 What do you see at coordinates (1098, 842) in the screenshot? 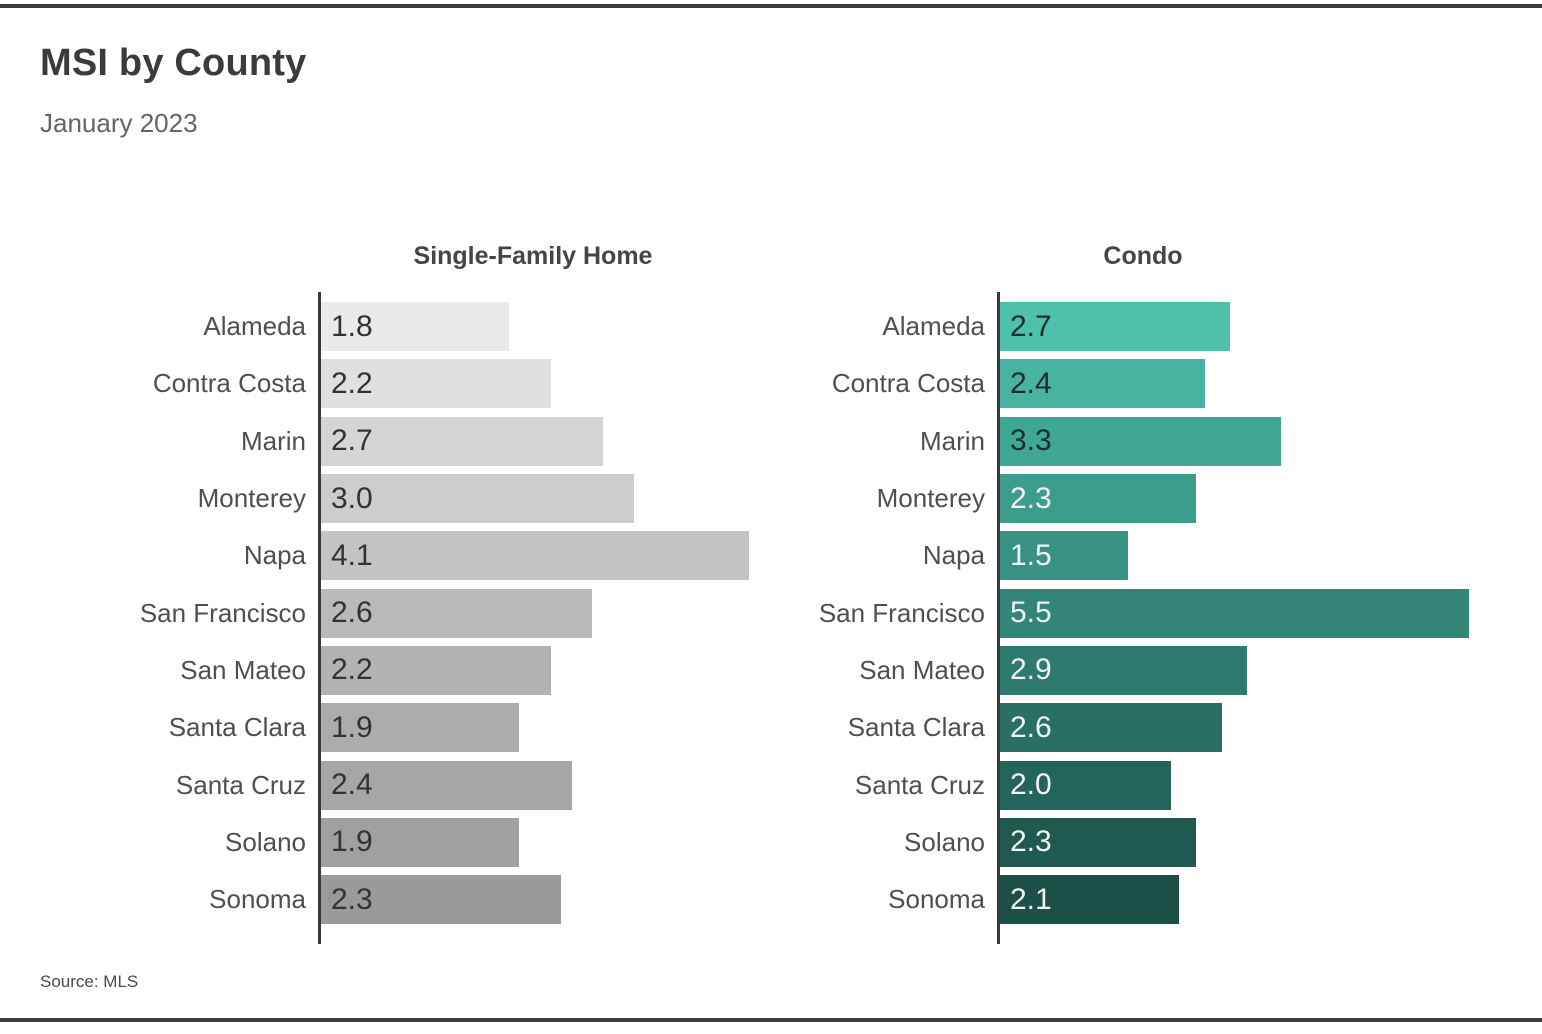
I see `bar-condo-solano: 2.3` at bounding box center [1098, 842].